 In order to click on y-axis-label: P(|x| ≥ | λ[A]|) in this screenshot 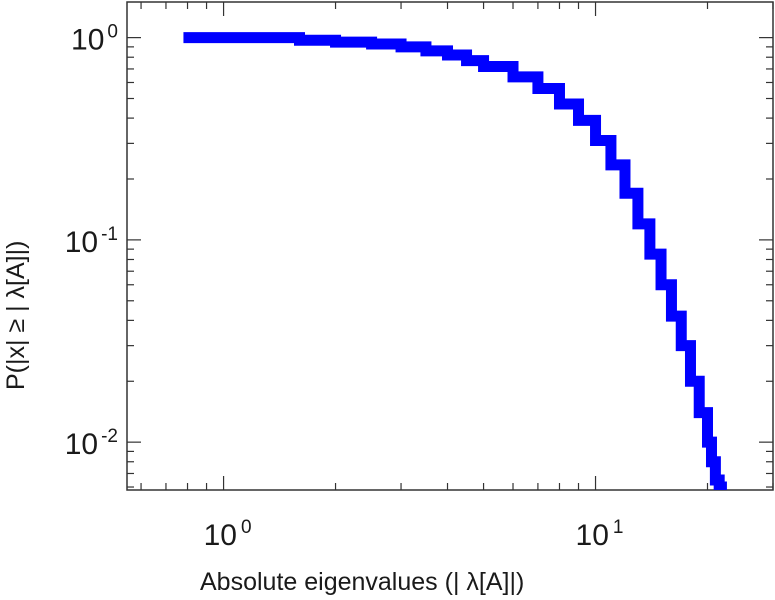, I will do `click(16, 315)`.